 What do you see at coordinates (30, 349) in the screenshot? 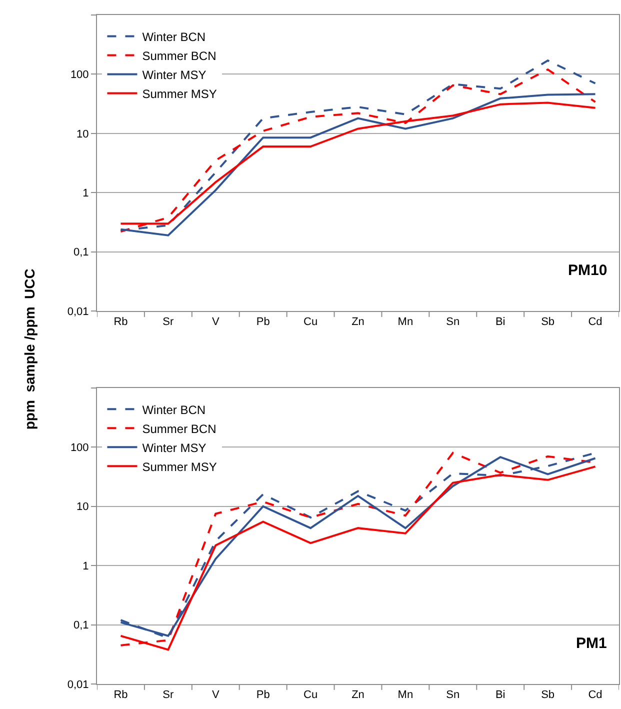
I see `y-axis-title: ppm sample /ppm UCC` at bounding box center [30, 349].